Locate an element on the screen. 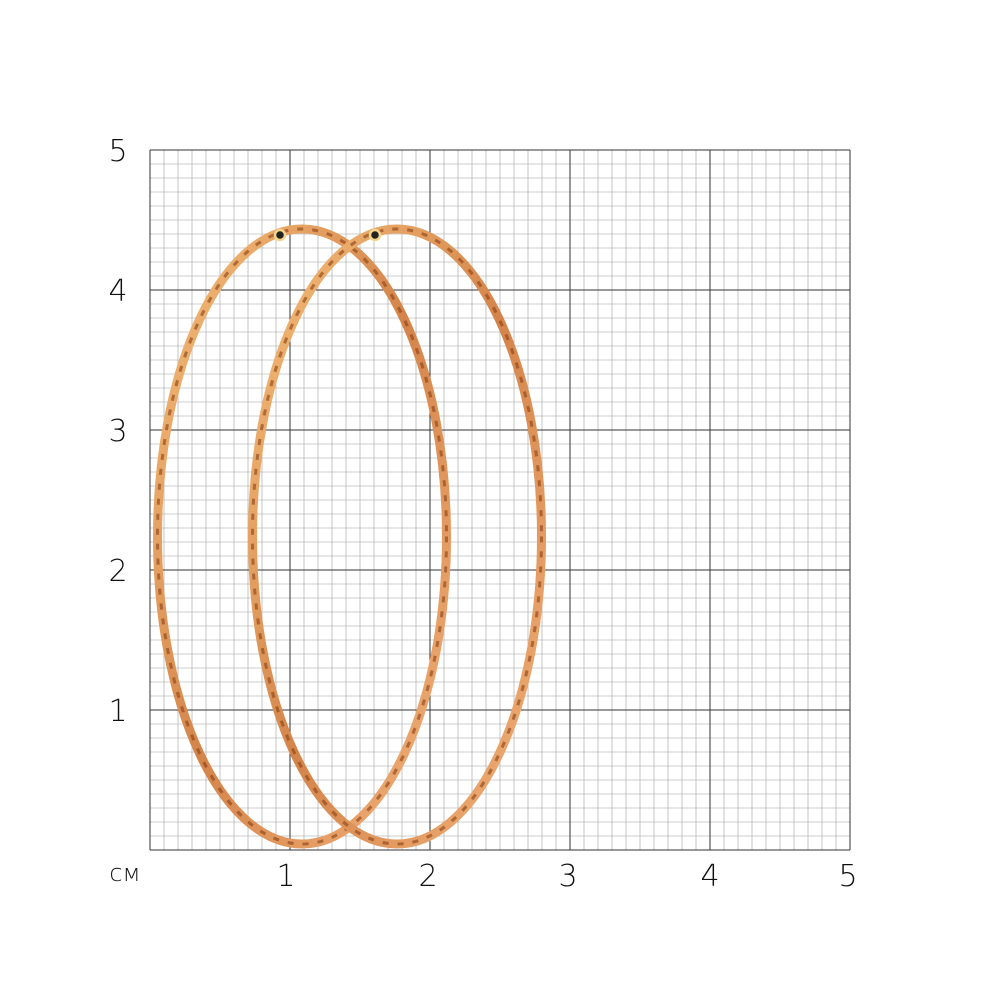 The image size is (1000, 1000). x-label-3: 3 is located at coordinates (568, 876).